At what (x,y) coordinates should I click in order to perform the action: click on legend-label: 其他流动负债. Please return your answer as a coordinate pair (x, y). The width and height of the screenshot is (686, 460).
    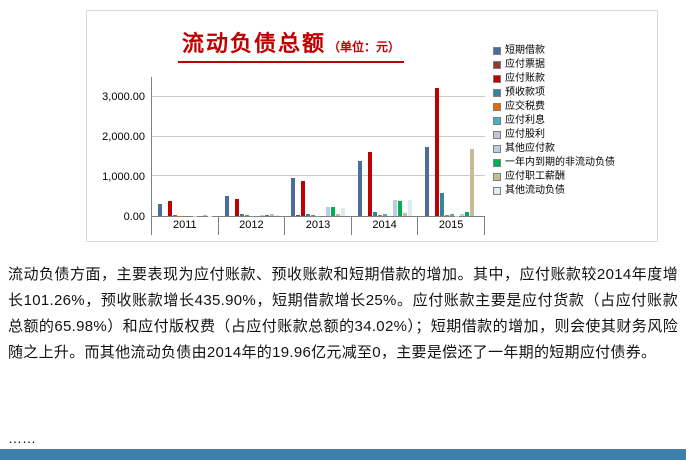
    Looking at the image, I should click on (535, 190).